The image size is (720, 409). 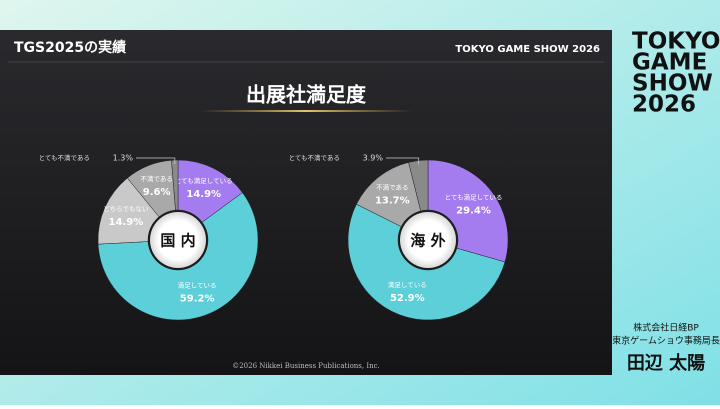 I want to click on footer: ©2026 Nikkei Business Publications, Inc., so click(x=306, y=366).